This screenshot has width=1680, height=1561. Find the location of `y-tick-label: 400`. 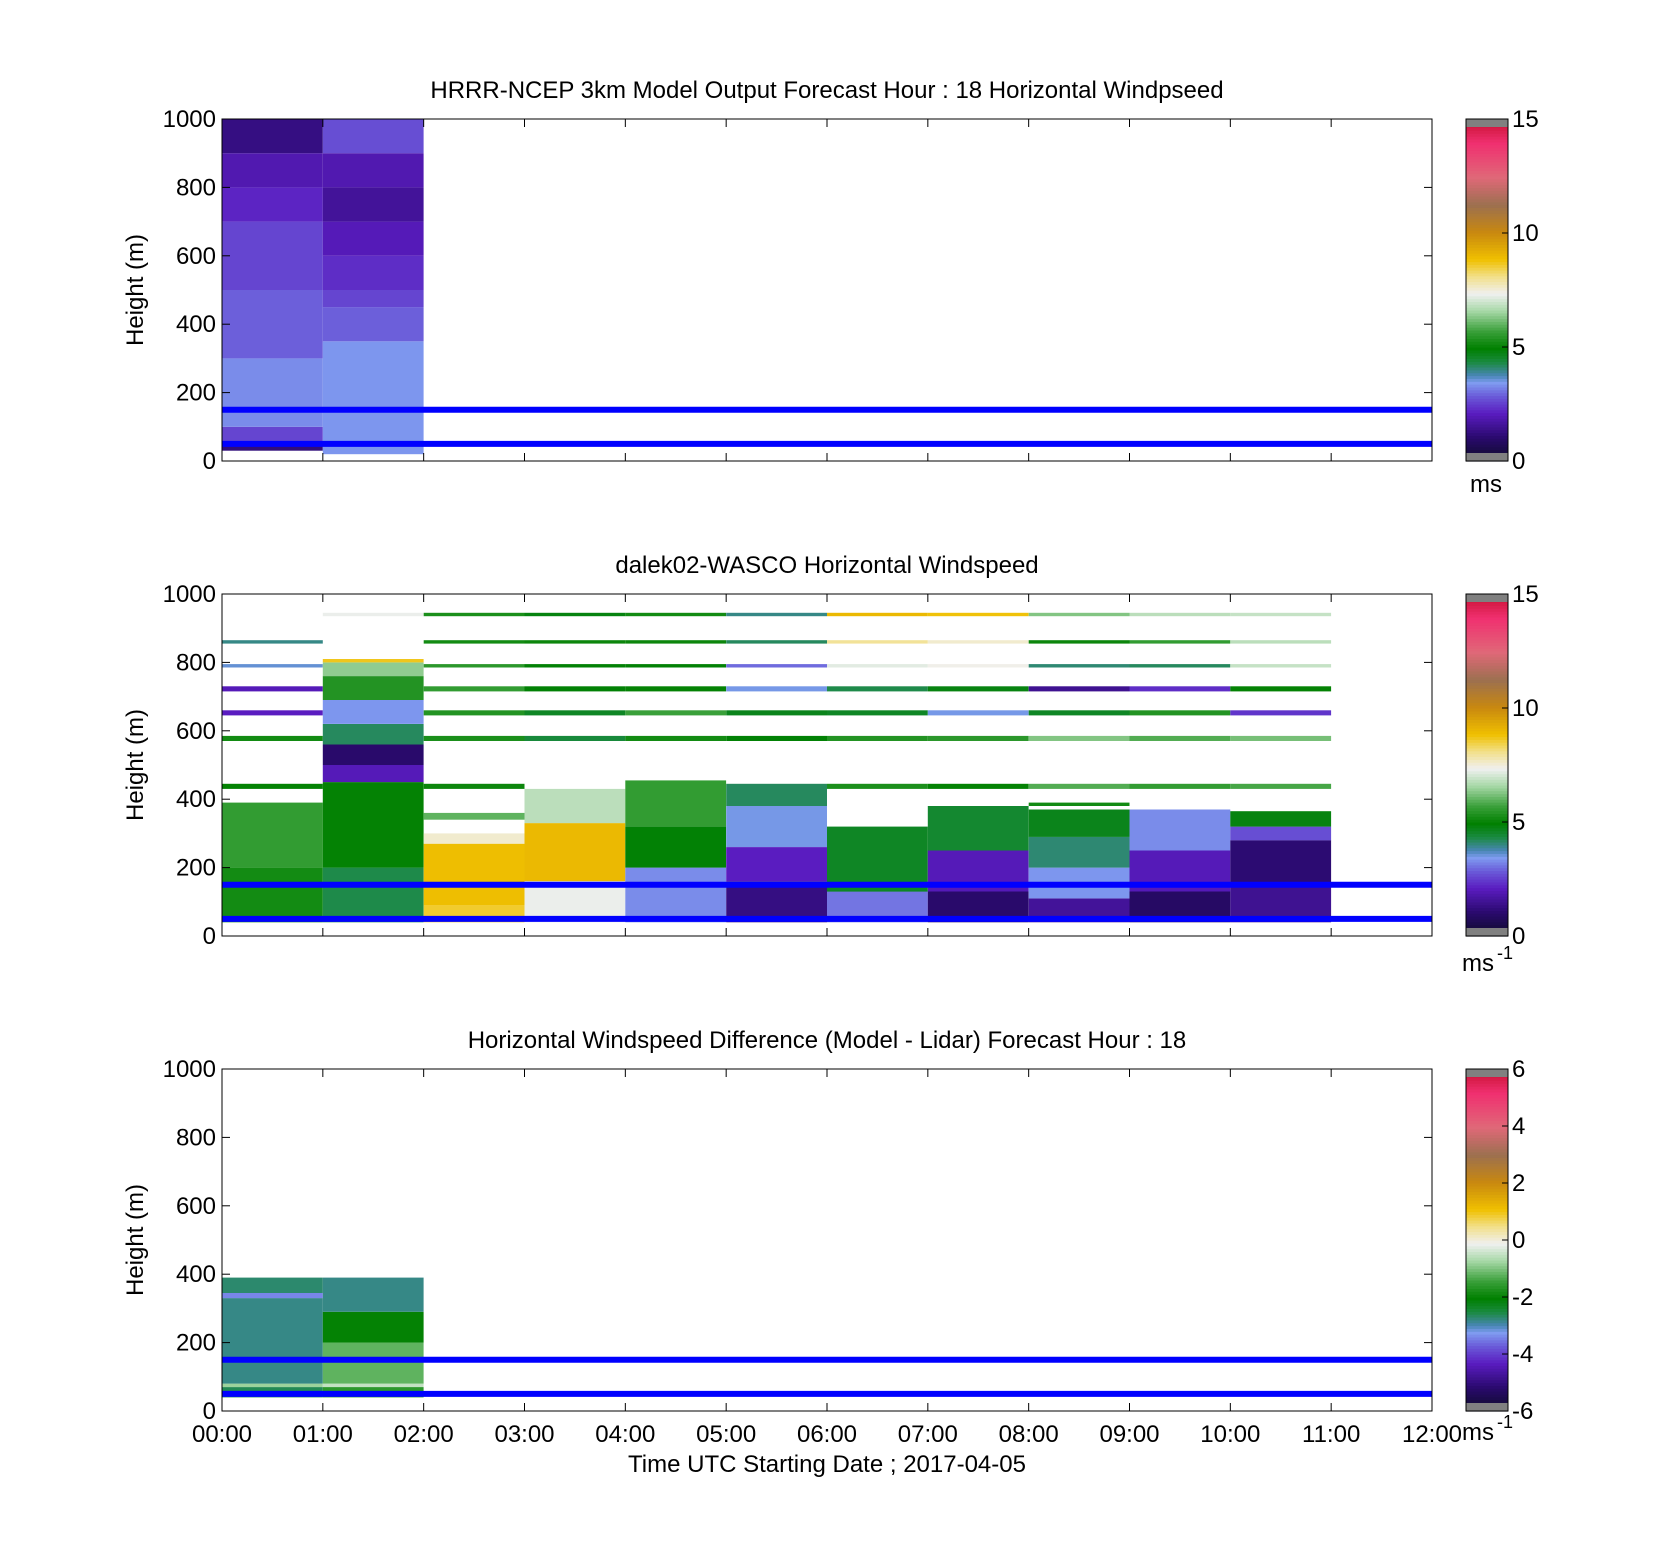

y-tick-label: 400 is located at coordinates (196, 324).